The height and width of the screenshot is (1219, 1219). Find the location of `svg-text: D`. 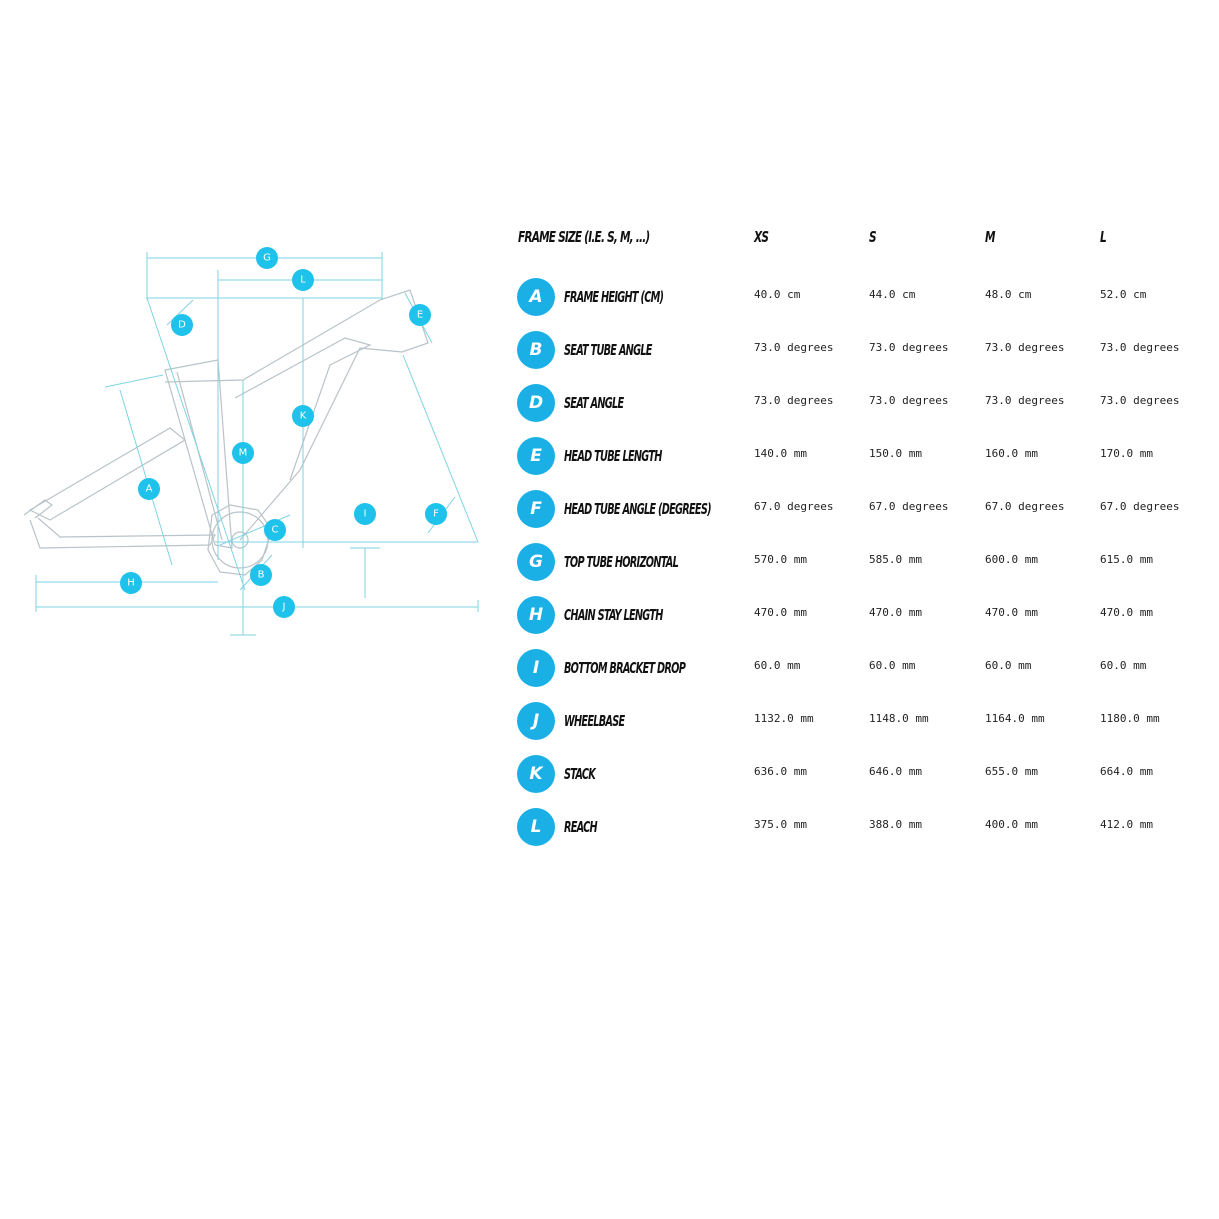

svg-text: D is located at coordinates (182, 325).